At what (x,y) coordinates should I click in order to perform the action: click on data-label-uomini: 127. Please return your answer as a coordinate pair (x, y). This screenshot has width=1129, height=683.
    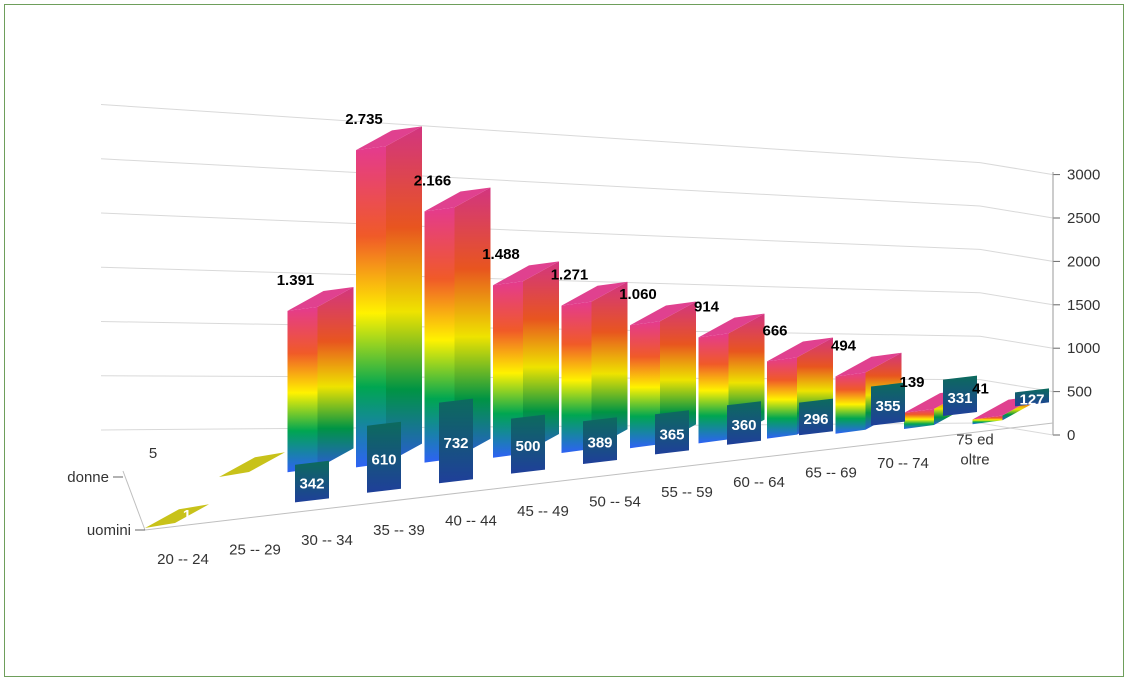
    Looking at the image, I should click on (1031, 399).